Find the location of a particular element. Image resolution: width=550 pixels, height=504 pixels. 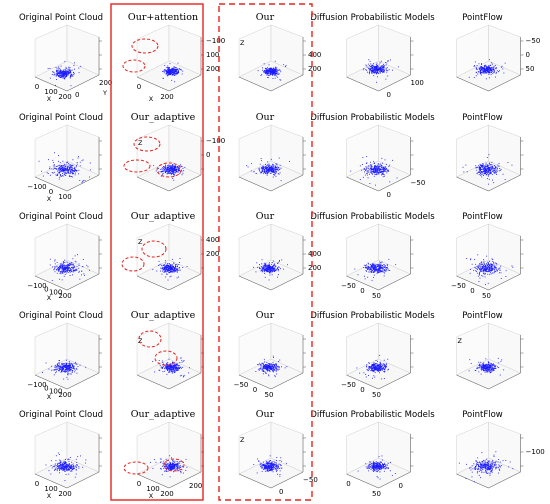

x-axis-line is located at coordinates (51, 382).